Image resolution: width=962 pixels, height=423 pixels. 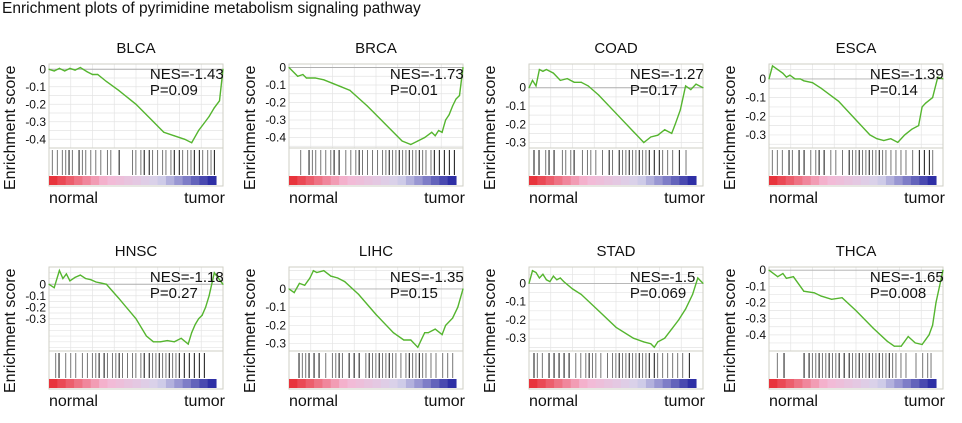 I want to click on panel-title: THCA, so click(x=856, y=251).